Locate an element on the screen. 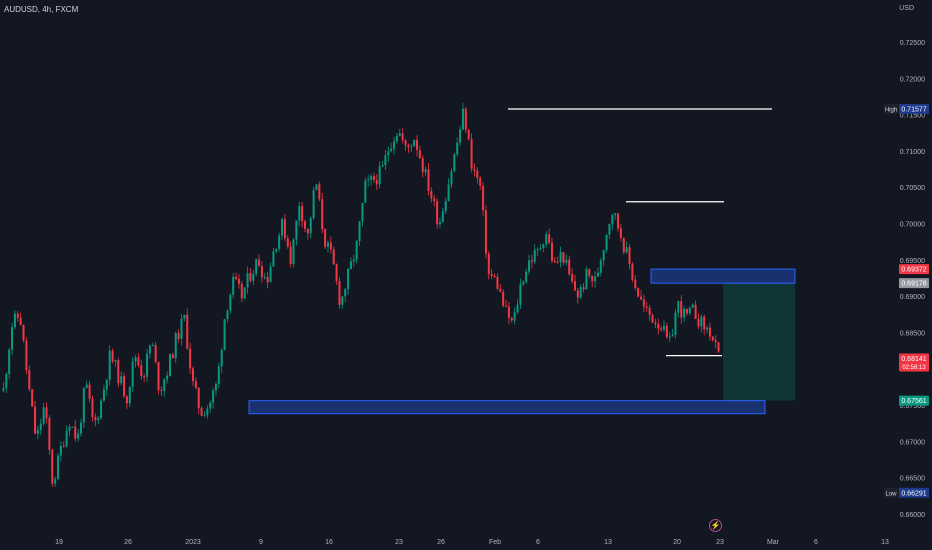  lightning-icon: ⚡ is located at coordinates (715, 525).